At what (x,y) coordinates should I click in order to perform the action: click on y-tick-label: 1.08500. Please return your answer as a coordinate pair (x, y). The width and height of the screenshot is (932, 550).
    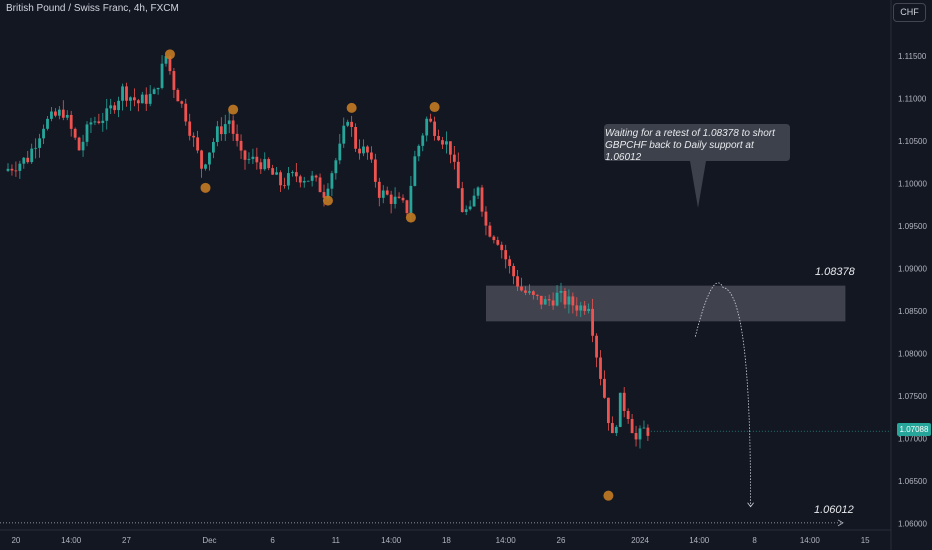
    Looking at the image, I should click on (912, 311).